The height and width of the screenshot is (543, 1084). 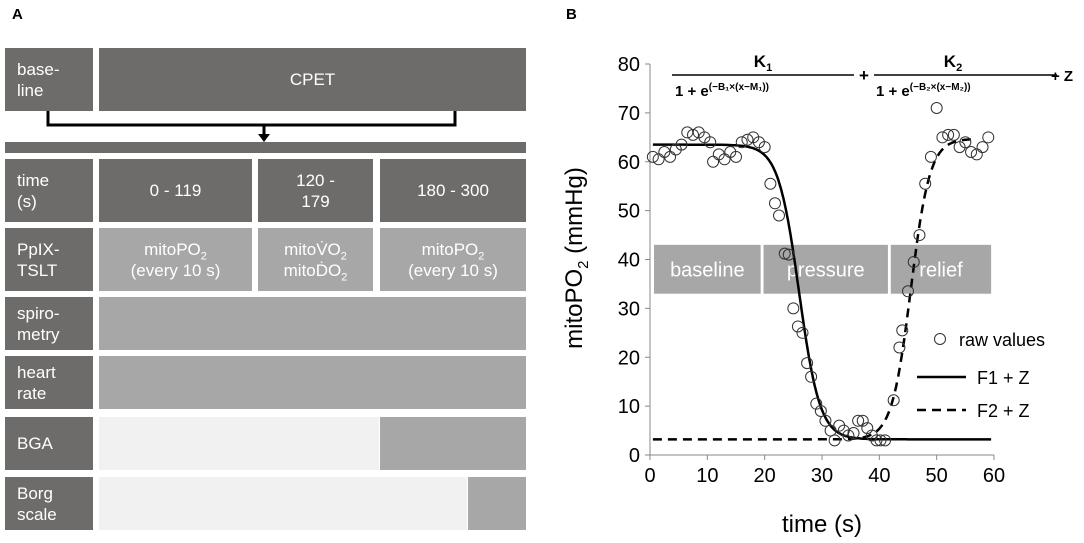 What do you see at coordinates (497, 503) in the screenshot?
I see `borg-active-bar` at bounding box center [497, 503].